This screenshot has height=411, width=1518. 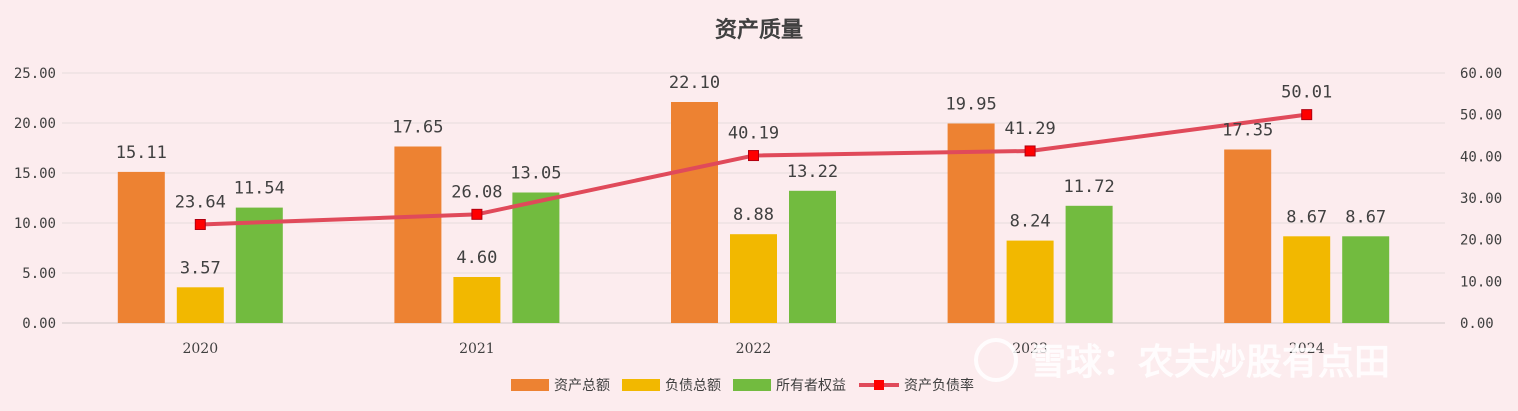 What do you see at coordinates (753, 215) in the screenshot?
I see `bar-data-label: 8.88` at bounding box center [753, 215].